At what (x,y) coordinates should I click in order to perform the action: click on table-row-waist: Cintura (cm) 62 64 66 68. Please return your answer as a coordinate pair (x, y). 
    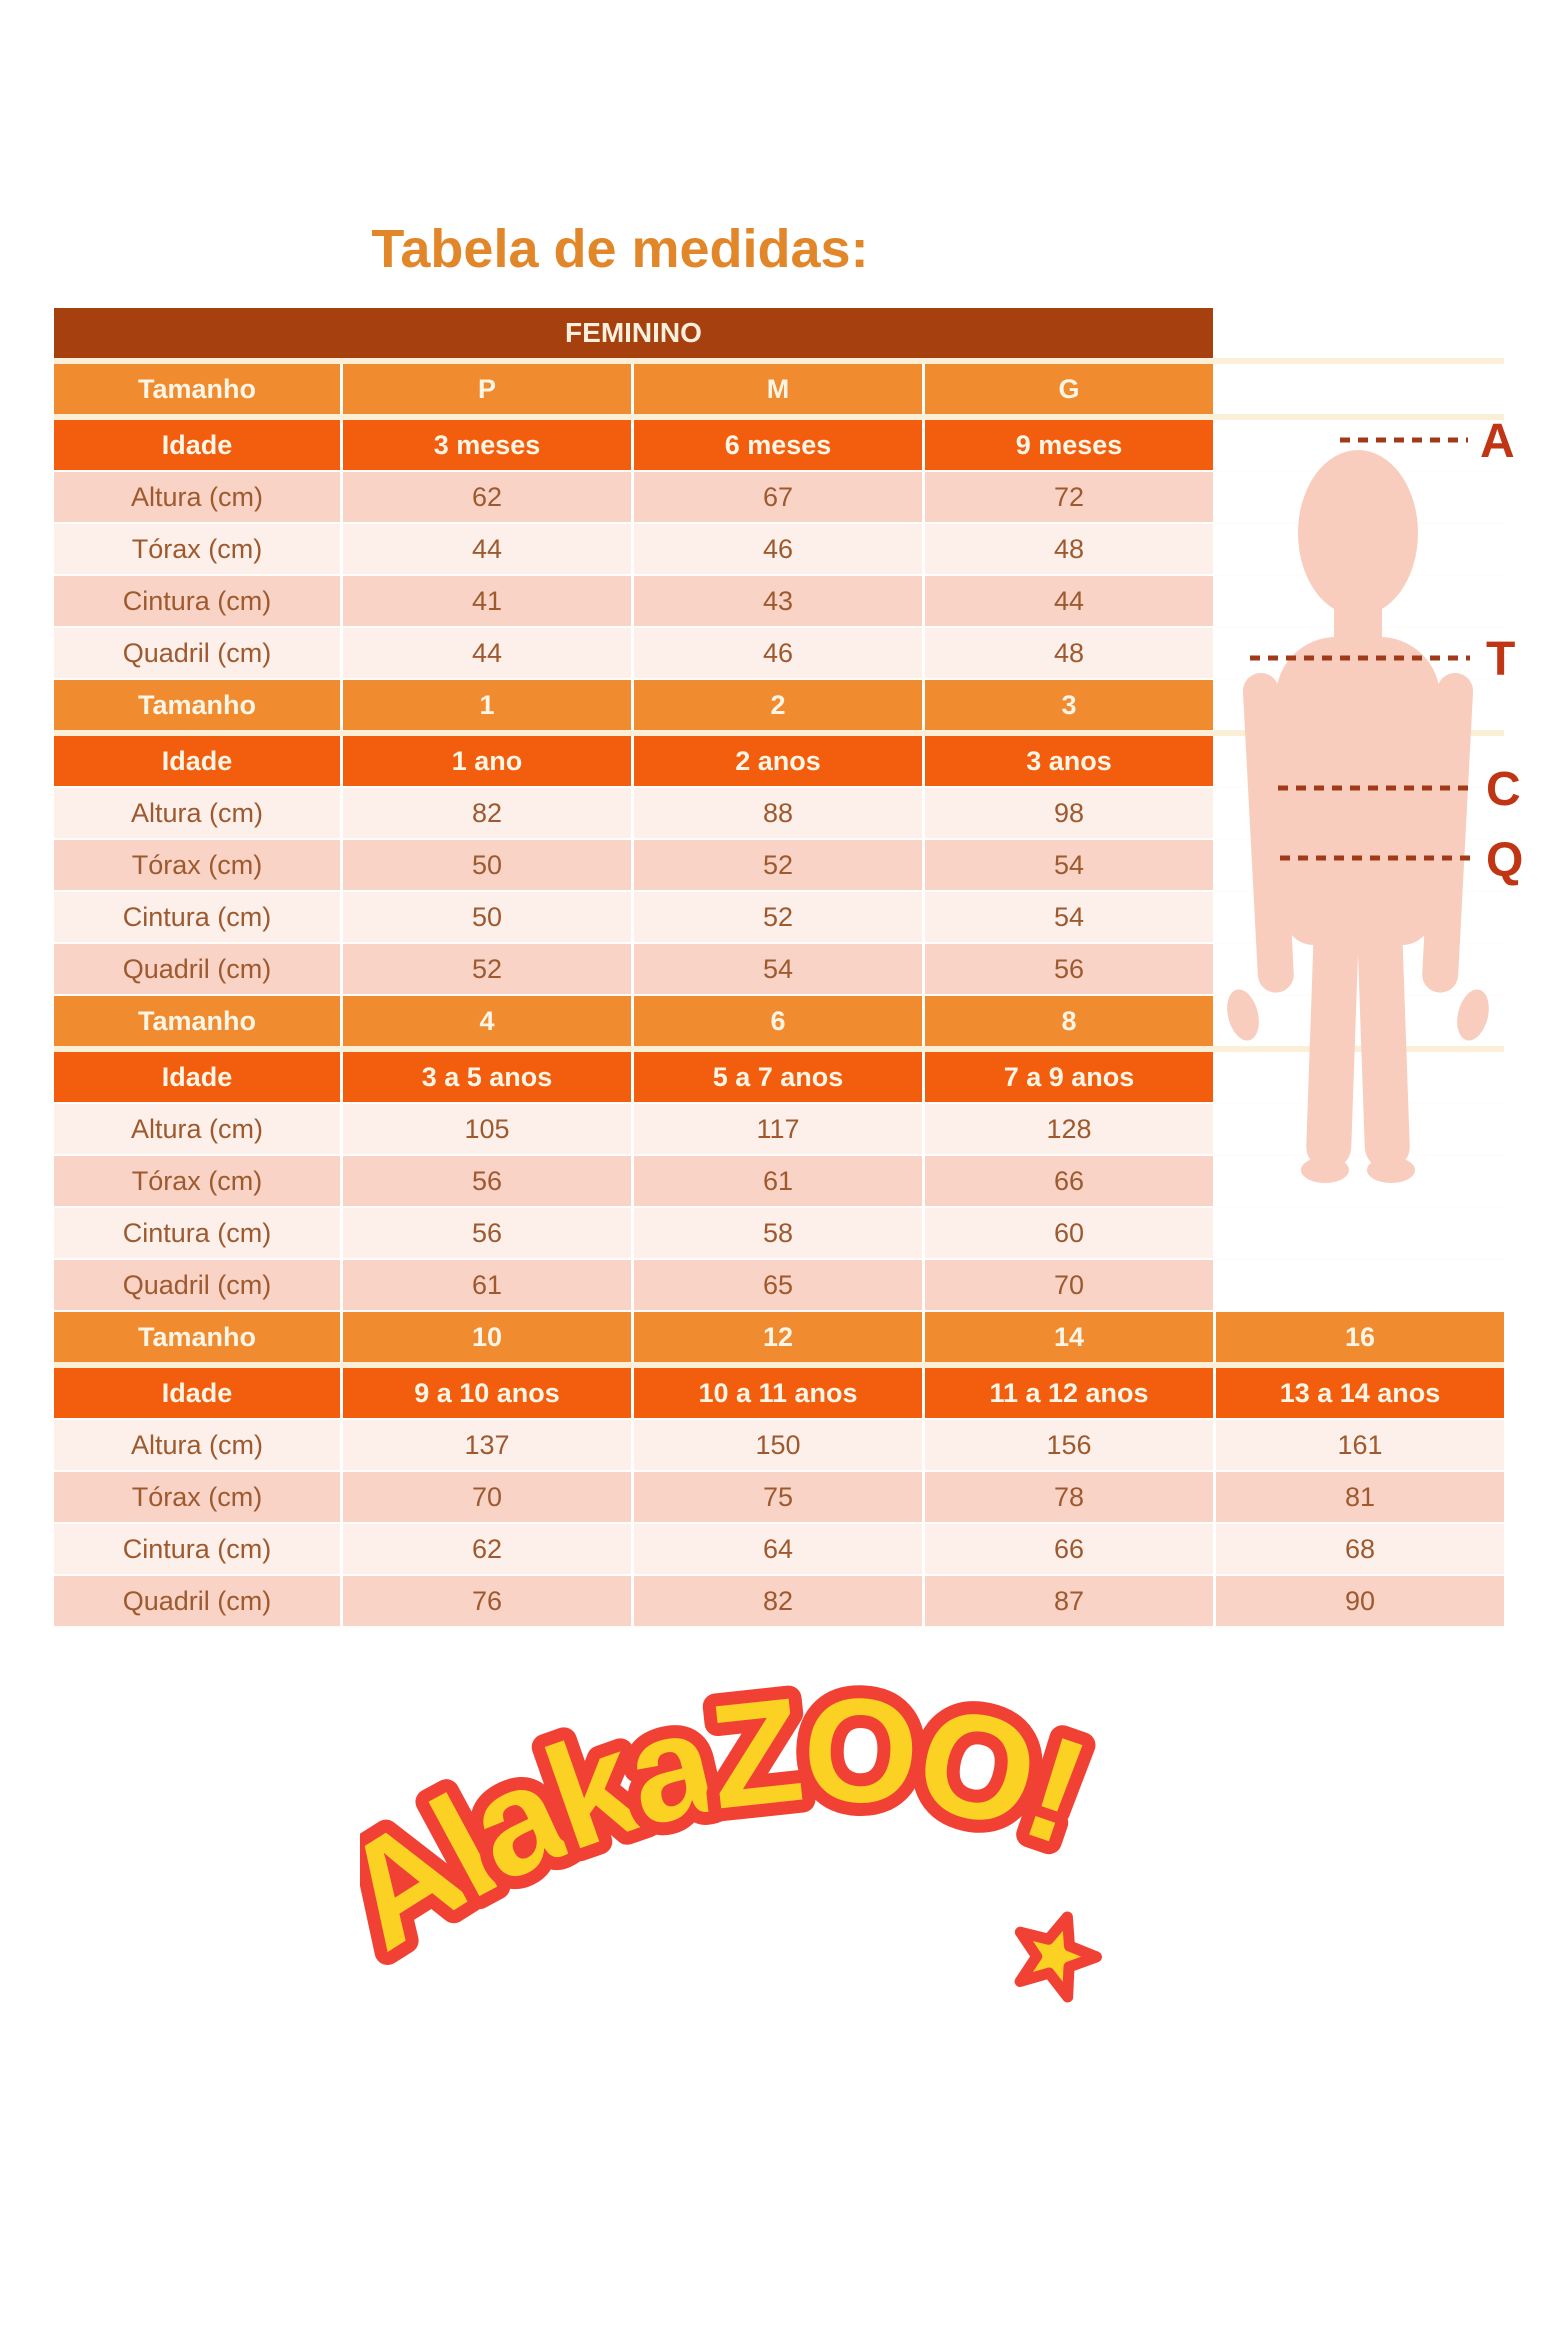
    Looking at the image, I should click on (779, 1550).